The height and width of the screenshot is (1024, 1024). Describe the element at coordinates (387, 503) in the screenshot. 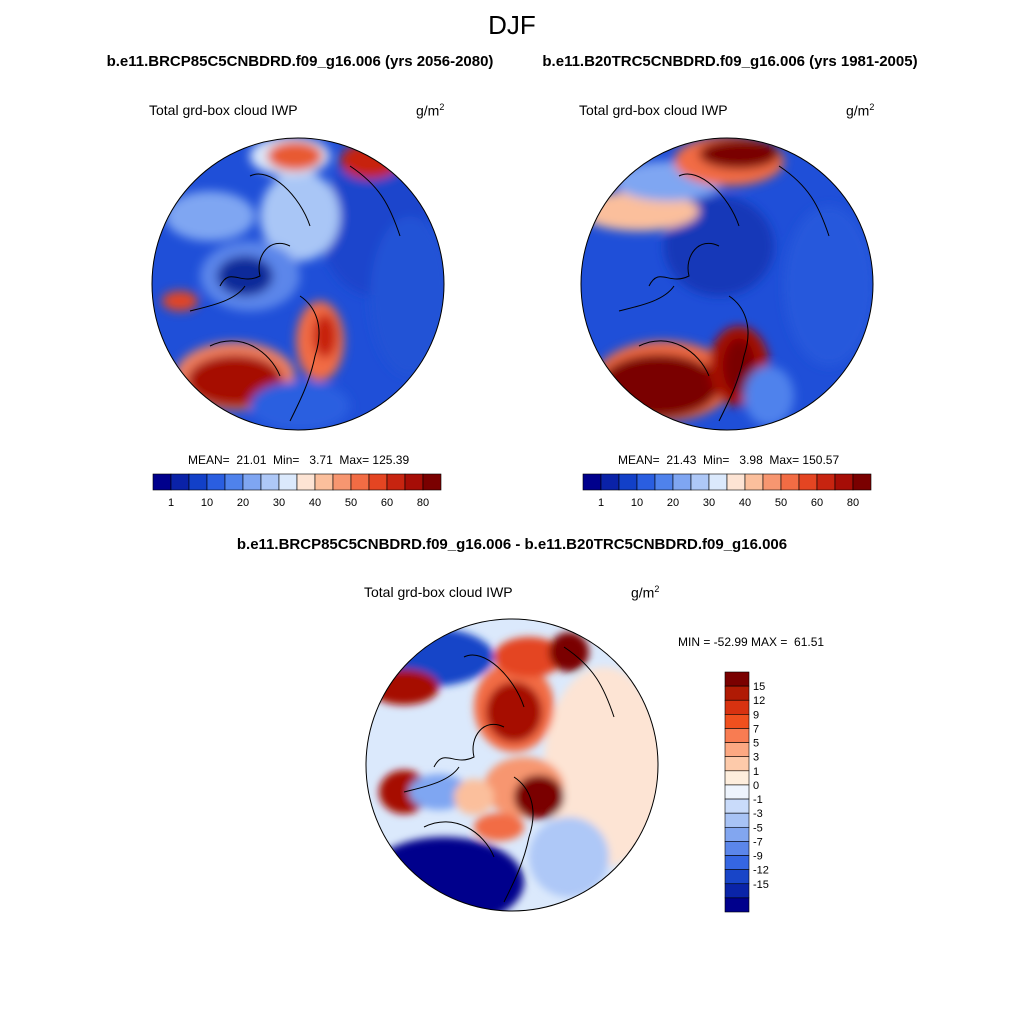

I see `left-colorbar-label: 60` at that location.